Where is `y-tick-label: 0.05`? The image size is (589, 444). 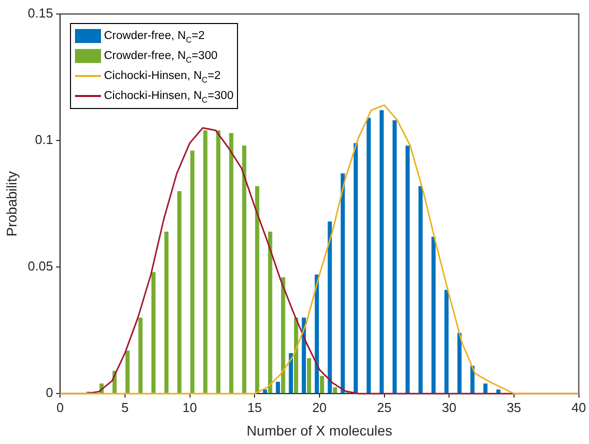
y-tick-label: 0.05 is located at coordinates (41, 266).